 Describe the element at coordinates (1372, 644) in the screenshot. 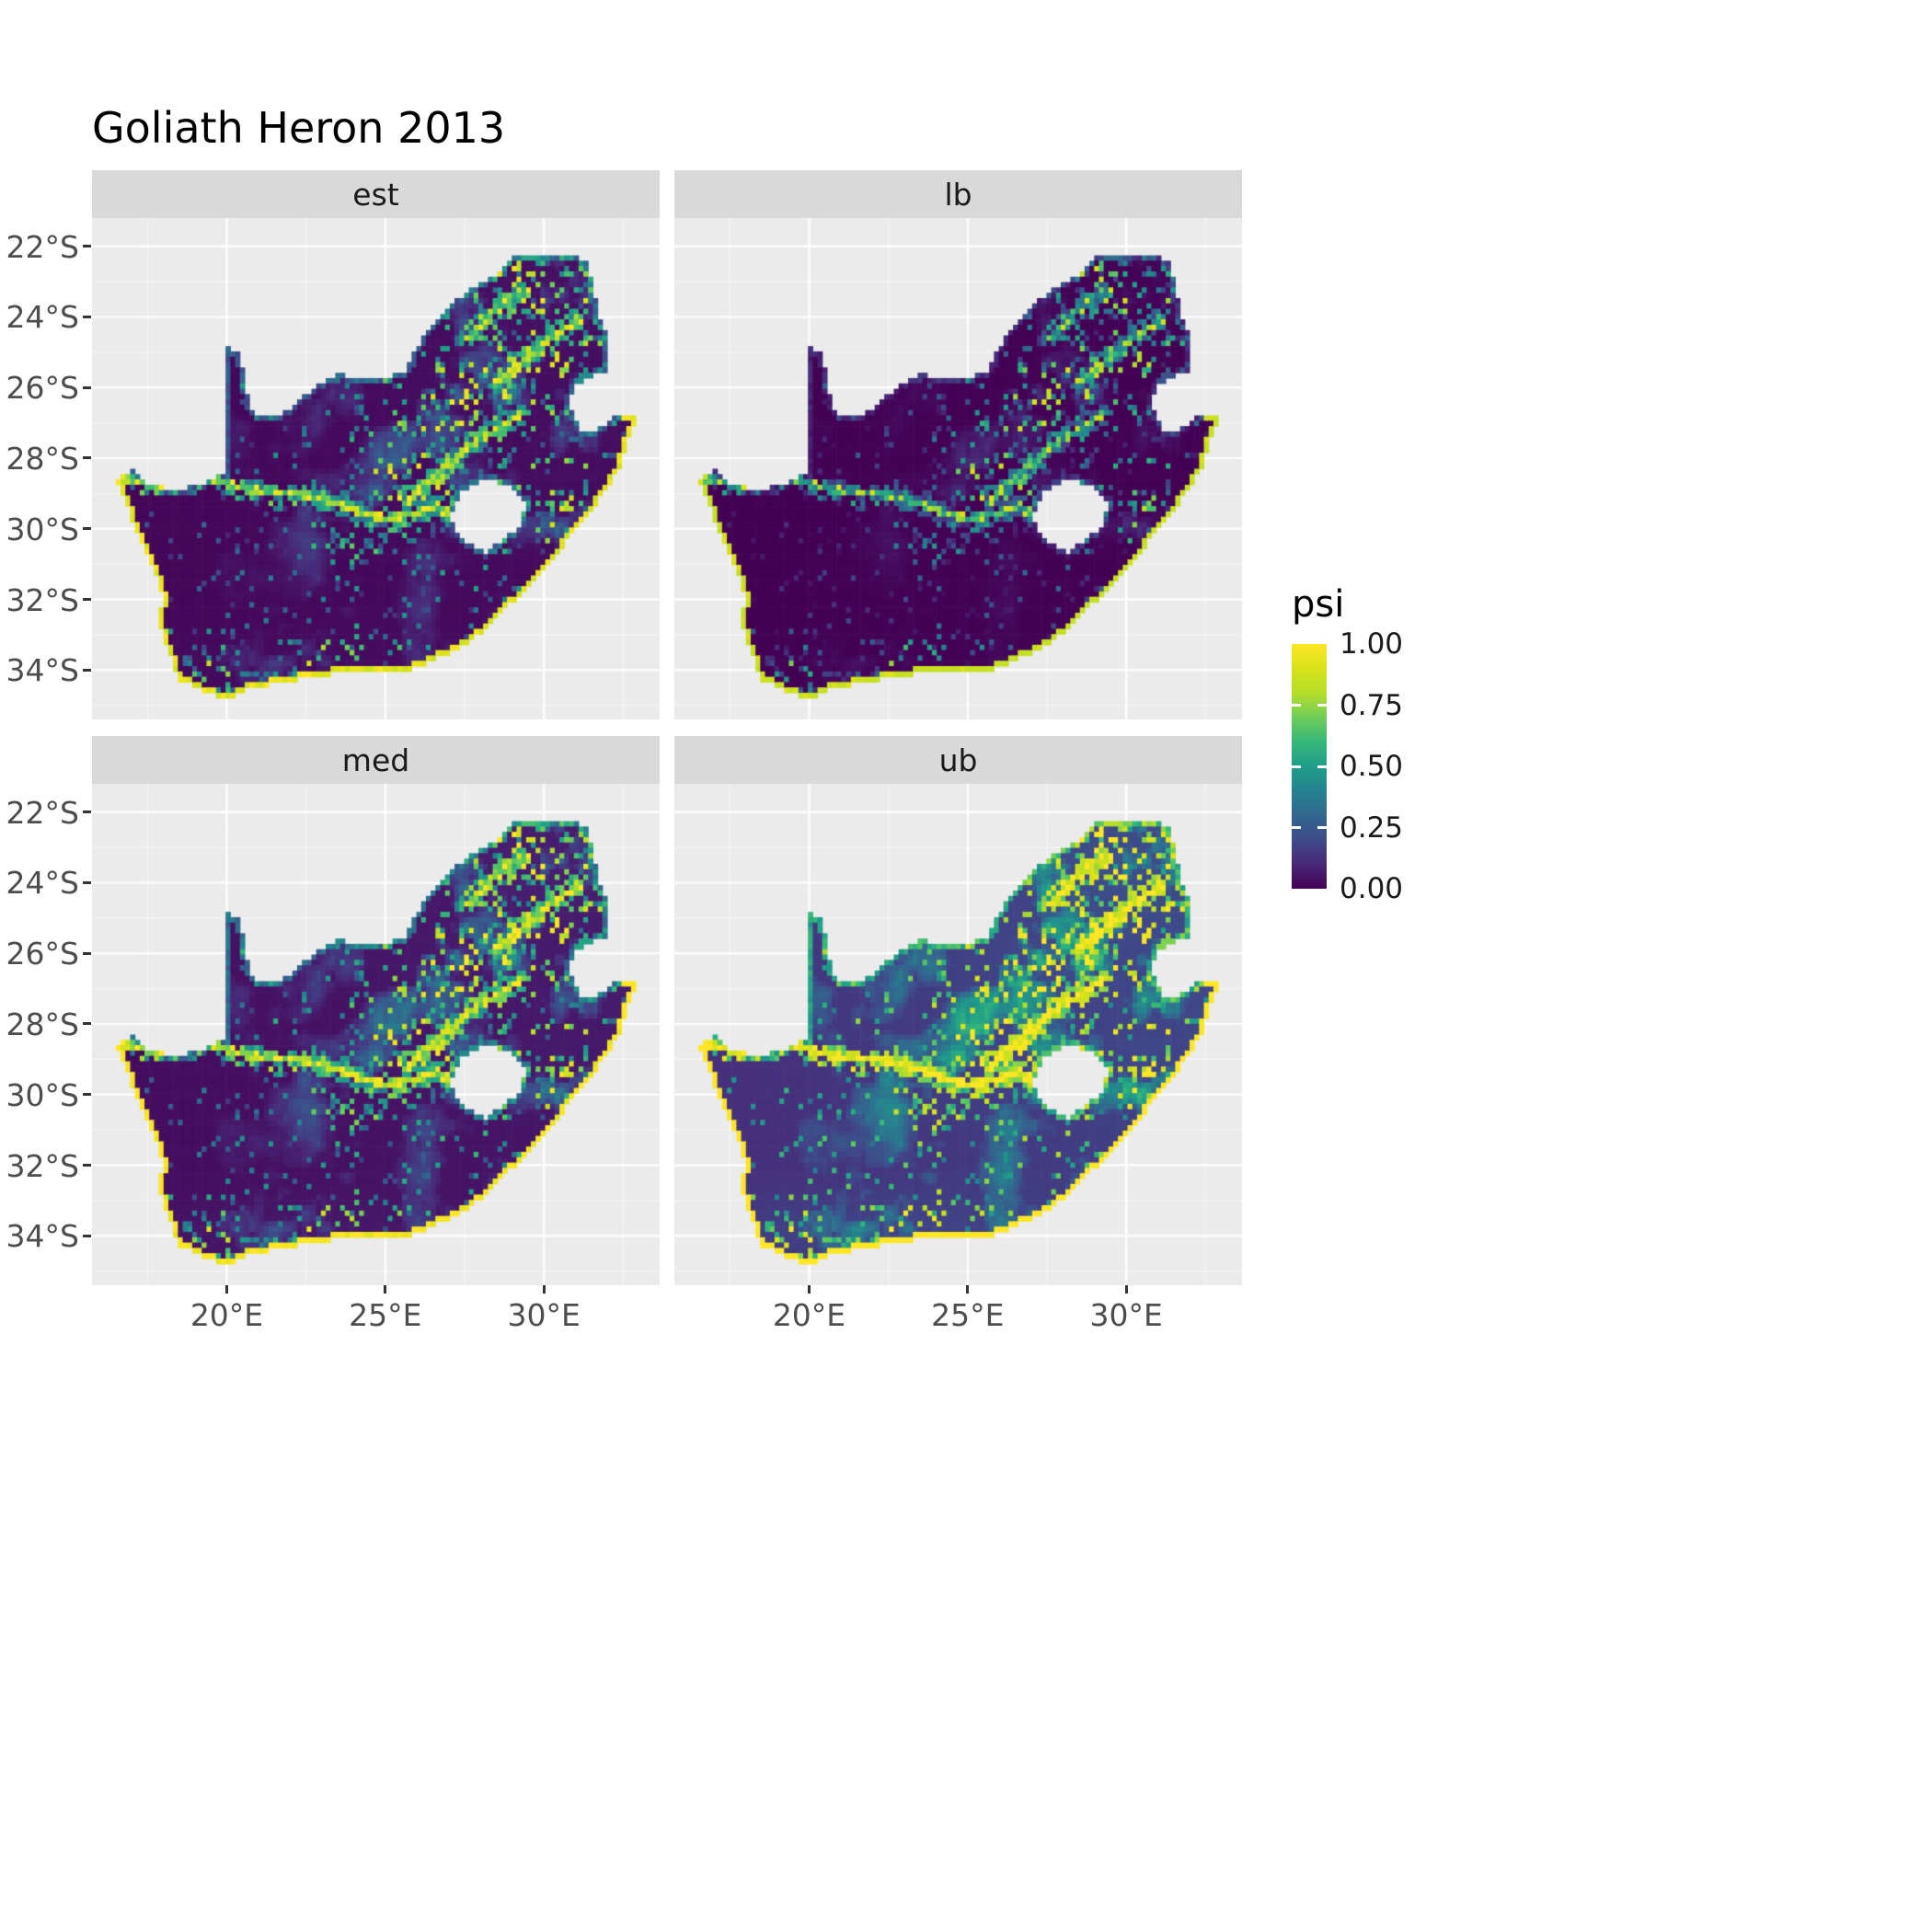

I see `legend-tick-label: 1.00` at that location.